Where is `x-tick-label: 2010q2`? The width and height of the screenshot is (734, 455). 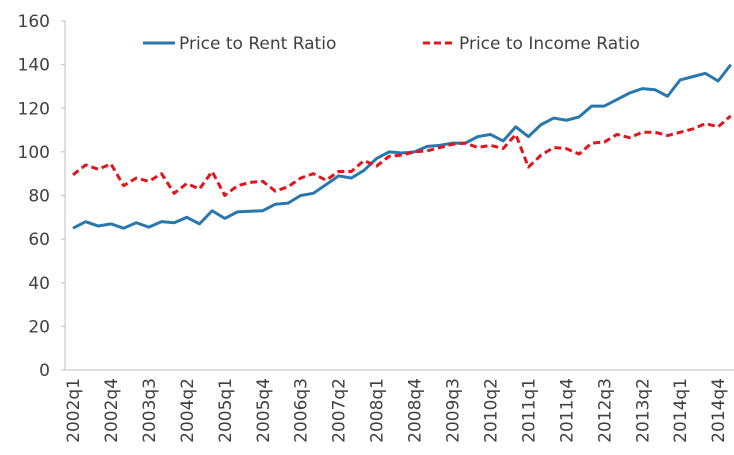 x-tick-label: 2010q2 is located at coordinates (491, 410).